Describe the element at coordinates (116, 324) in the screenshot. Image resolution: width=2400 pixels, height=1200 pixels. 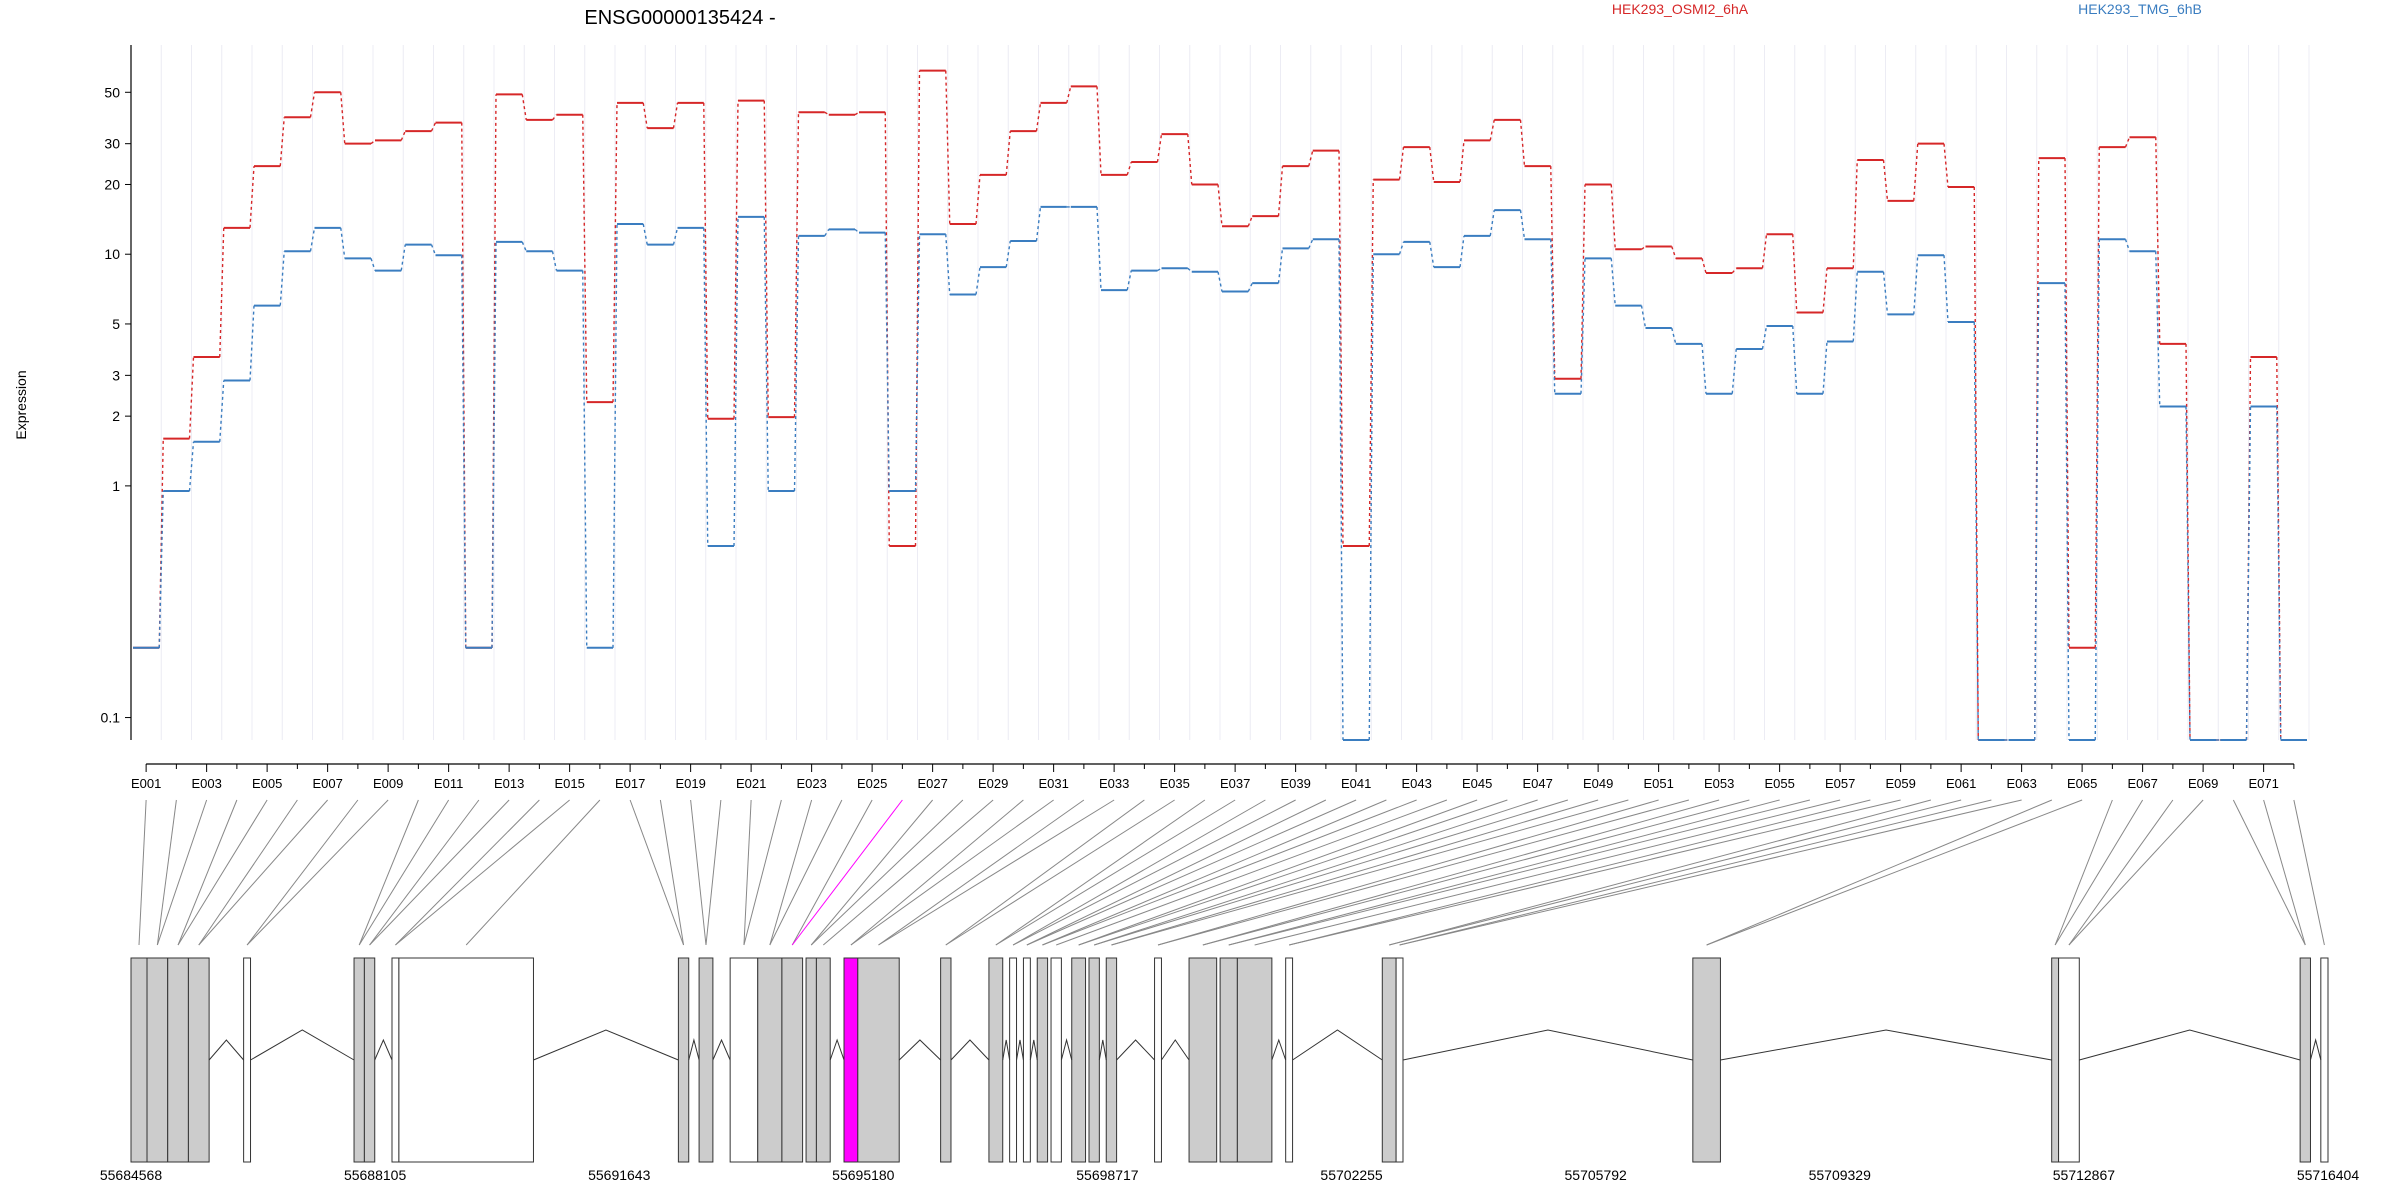
I see `y-tick-label: 5` at that location.